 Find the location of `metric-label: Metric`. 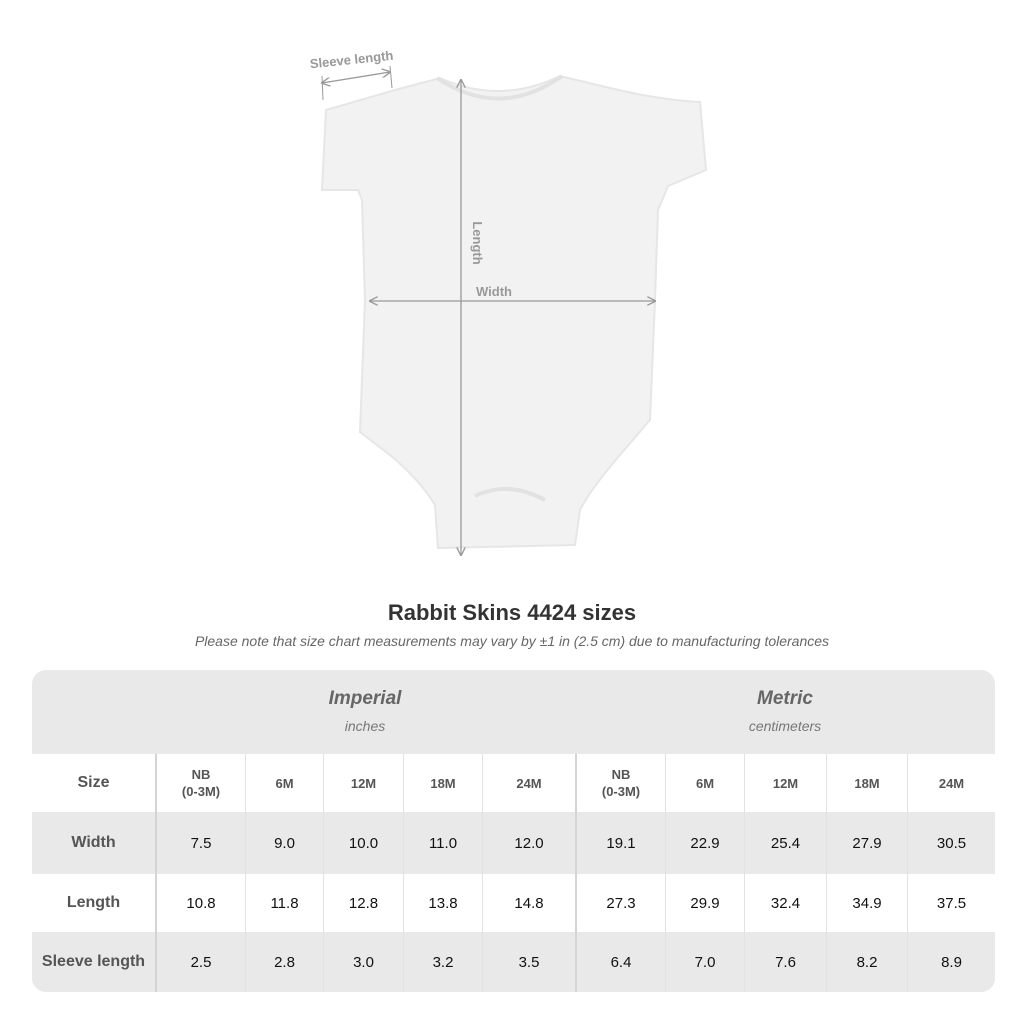

metric-label: Metric is located at coordinates (785, 698).